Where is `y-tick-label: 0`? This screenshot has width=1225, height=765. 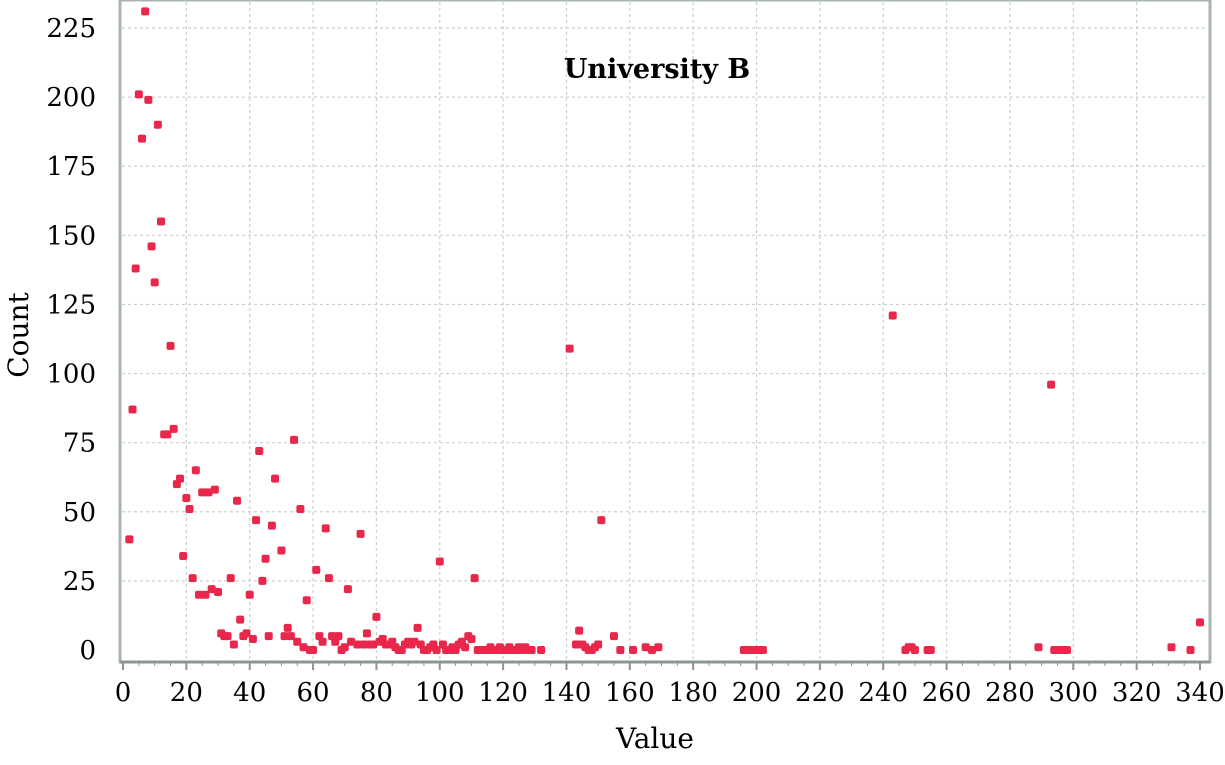
y-tick-label: 0 is located at coordinates (87, 651).